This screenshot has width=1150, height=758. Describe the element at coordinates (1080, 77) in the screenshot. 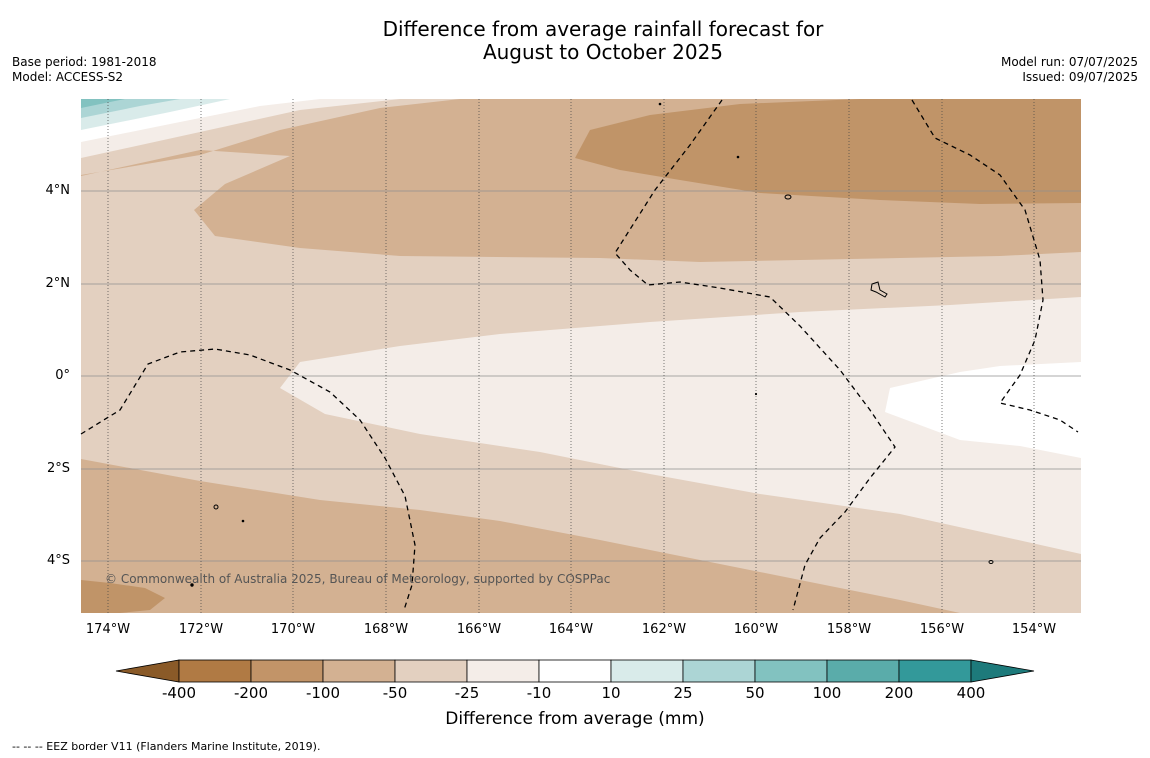

I see `issued-date: Issued: 09/07/2025` at that location.